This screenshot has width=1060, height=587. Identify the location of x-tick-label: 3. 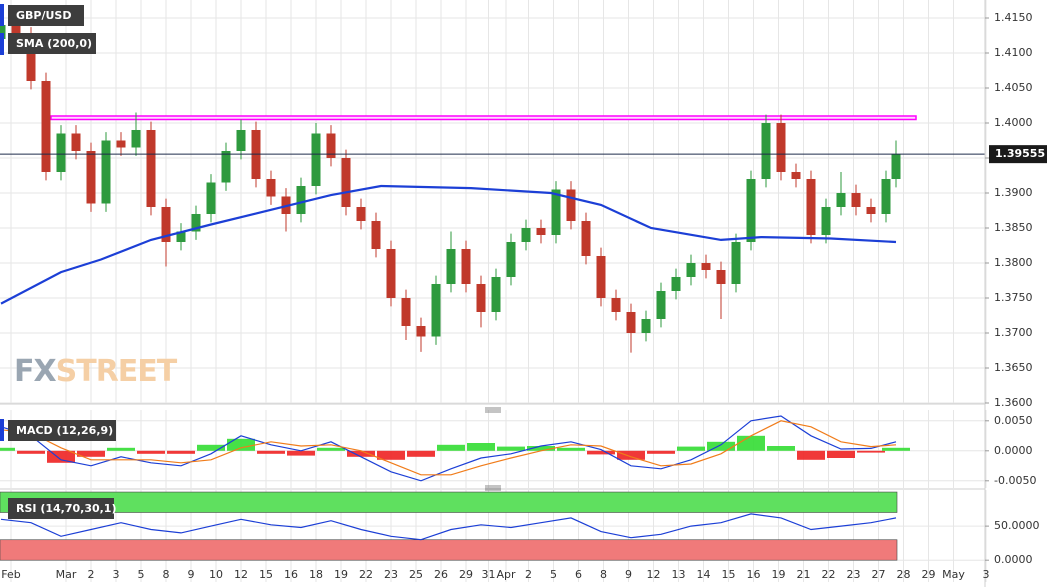
(986, 574).